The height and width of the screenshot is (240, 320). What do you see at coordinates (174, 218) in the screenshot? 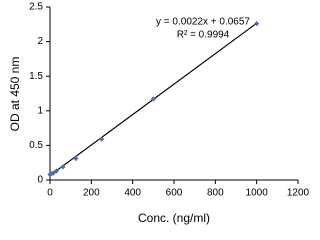
I see `x-axis-title: Conc. (ng/ml)` at bounding box center [174, 218].